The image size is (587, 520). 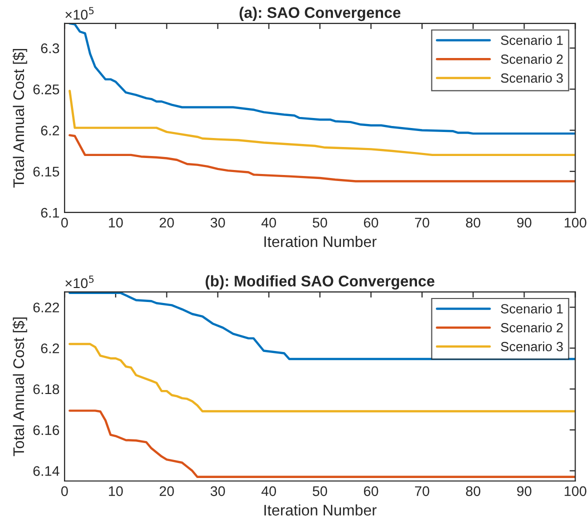 I want to click on y-tick-label: 6.14, so click(x=46, y=471).